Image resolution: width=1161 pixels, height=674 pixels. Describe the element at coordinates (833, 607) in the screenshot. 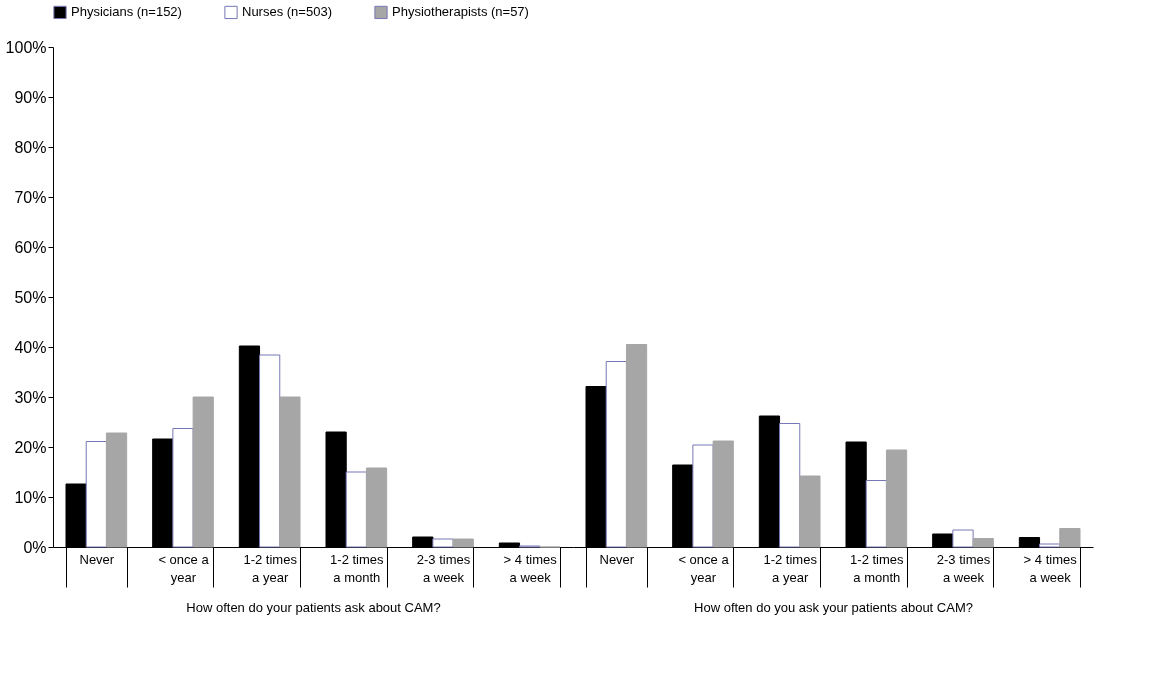

I see `x-axis-title: How often do you ask your patients about CAM?` at that location.